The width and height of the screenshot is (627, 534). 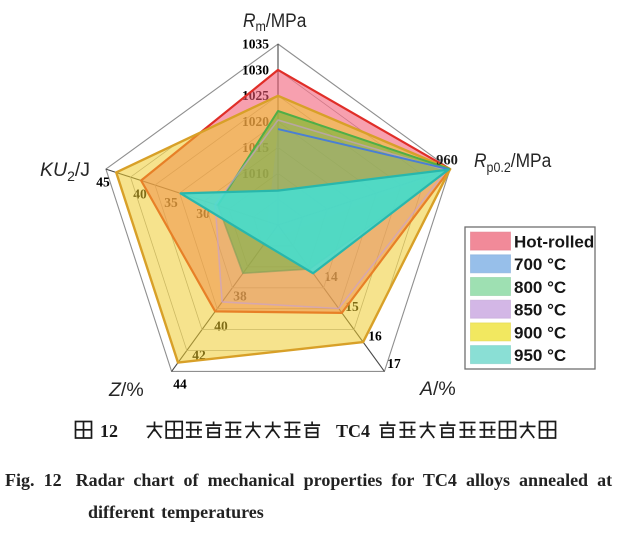 What do you see at coordinates (375, 336) in the screenshot?
I see `svg-text: 16` at bounding box center [375, 336].